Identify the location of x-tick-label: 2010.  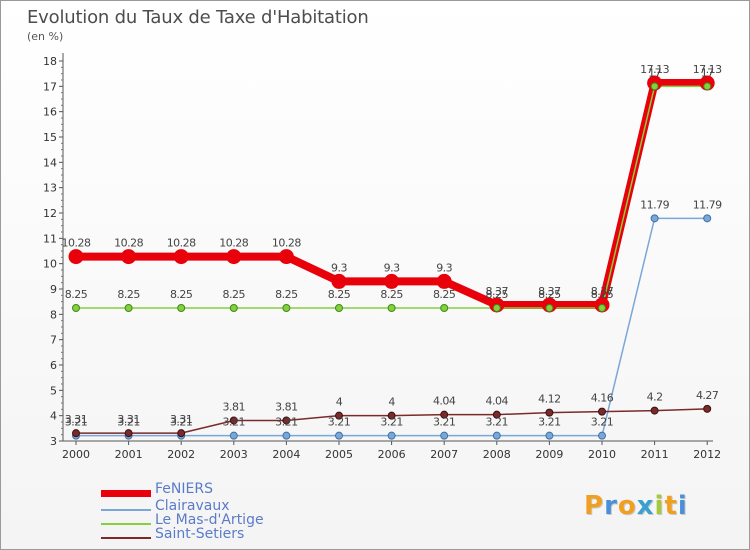
(602, 454).